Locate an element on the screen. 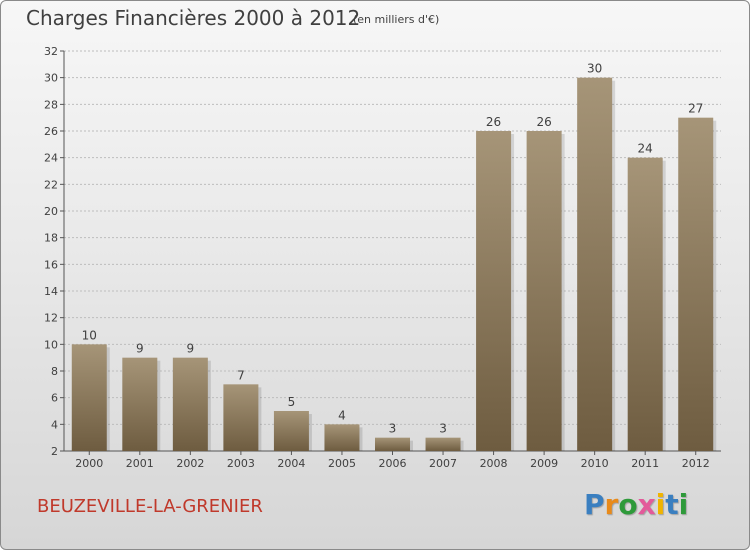 This screenshot has width=750, height=550. bar-value-label: 30 is located at coordinates (594, 69).